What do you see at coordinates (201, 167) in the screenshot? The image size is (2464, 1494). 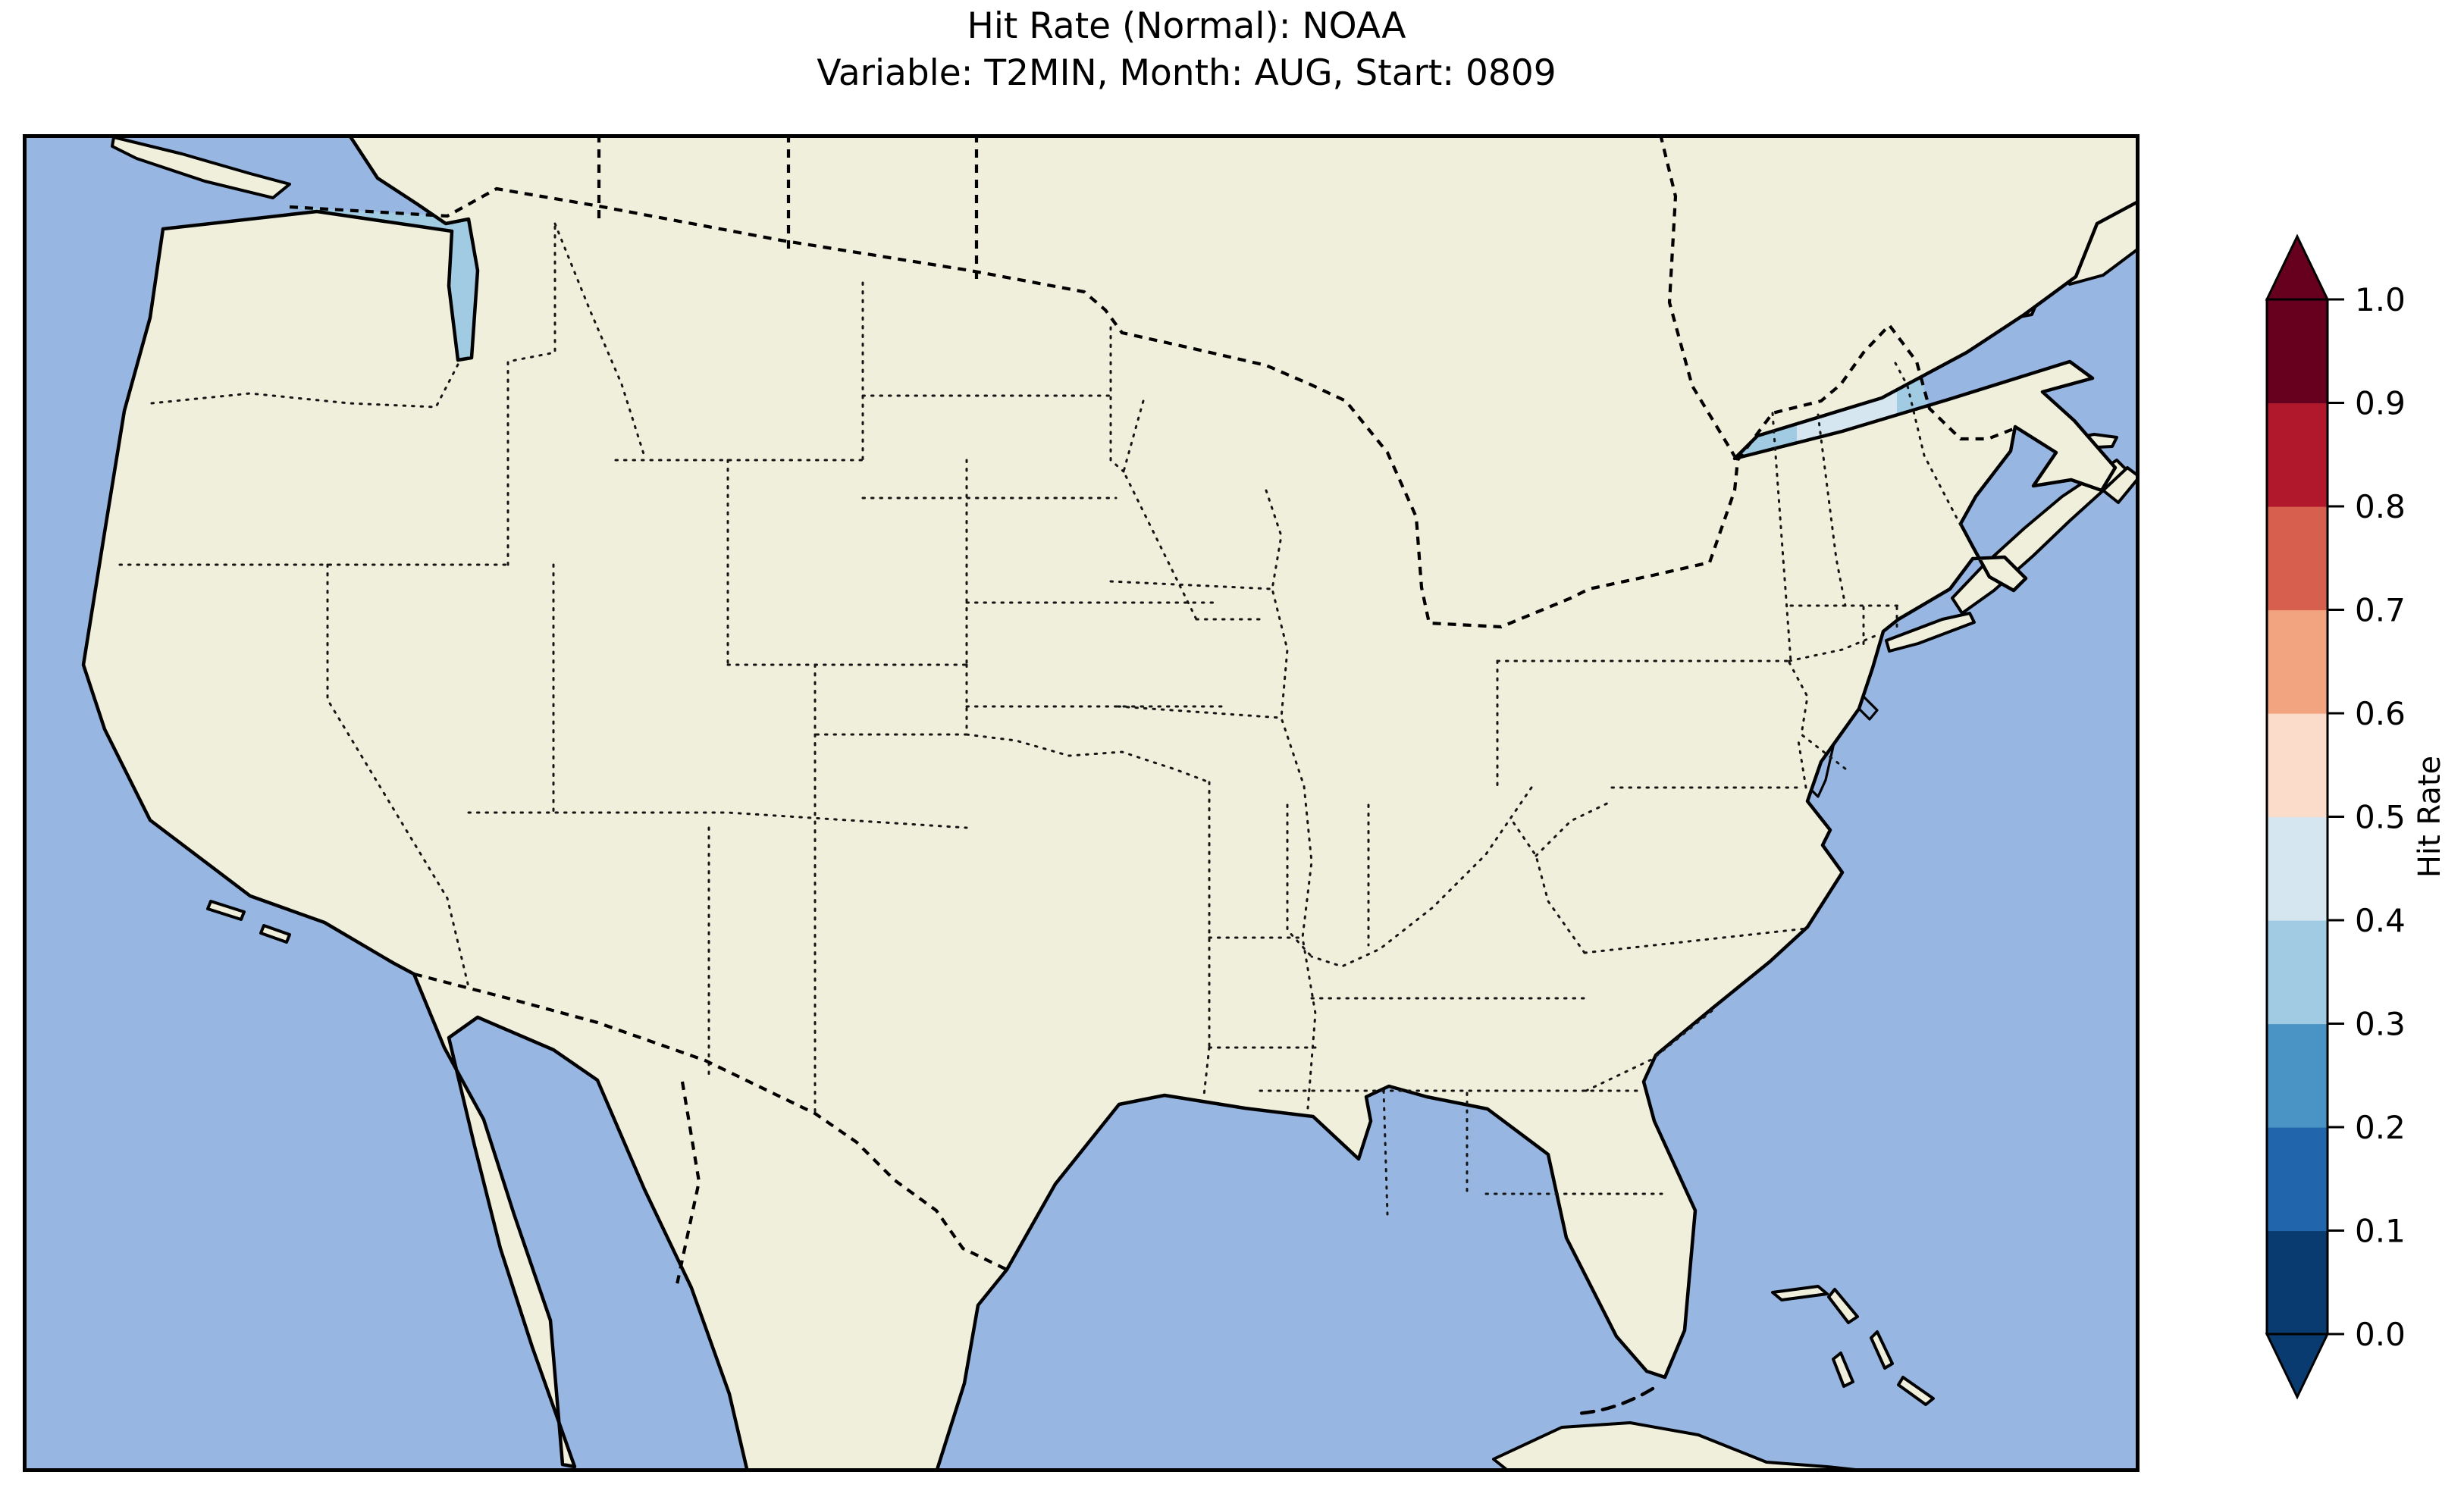 I see `vancouver-island` at bounding box center [201, 167].